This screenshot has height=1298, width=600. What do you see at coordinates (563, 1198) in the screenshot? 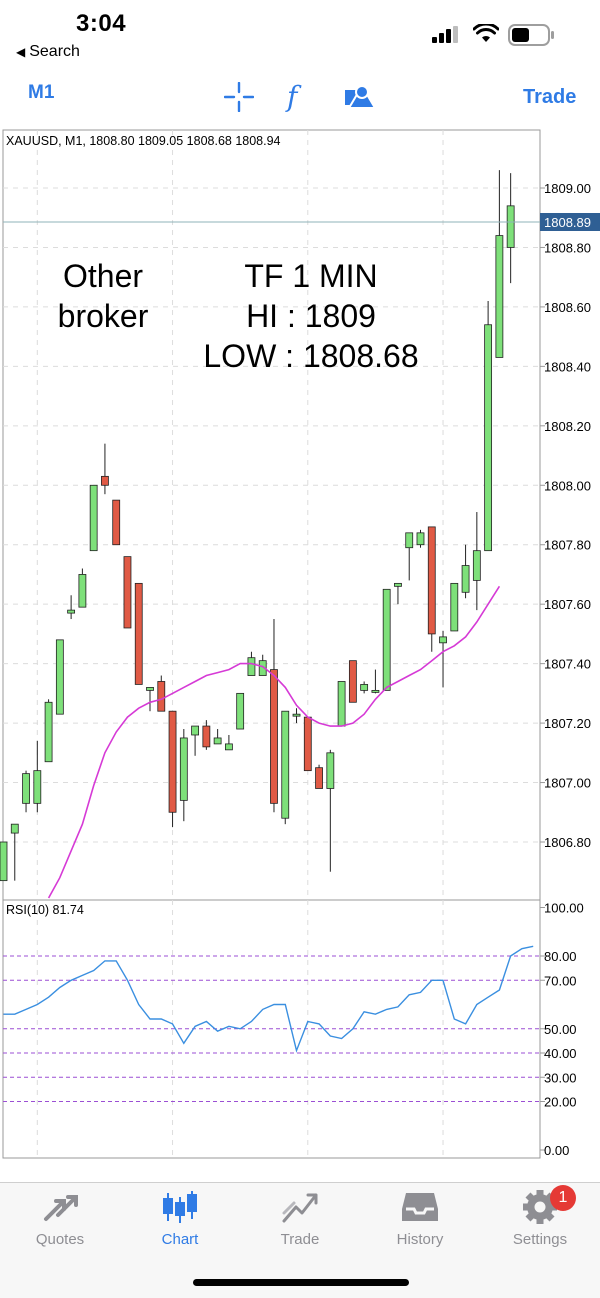
I see `settings-notification-badge: 1` at bounding box center [563, 1198].